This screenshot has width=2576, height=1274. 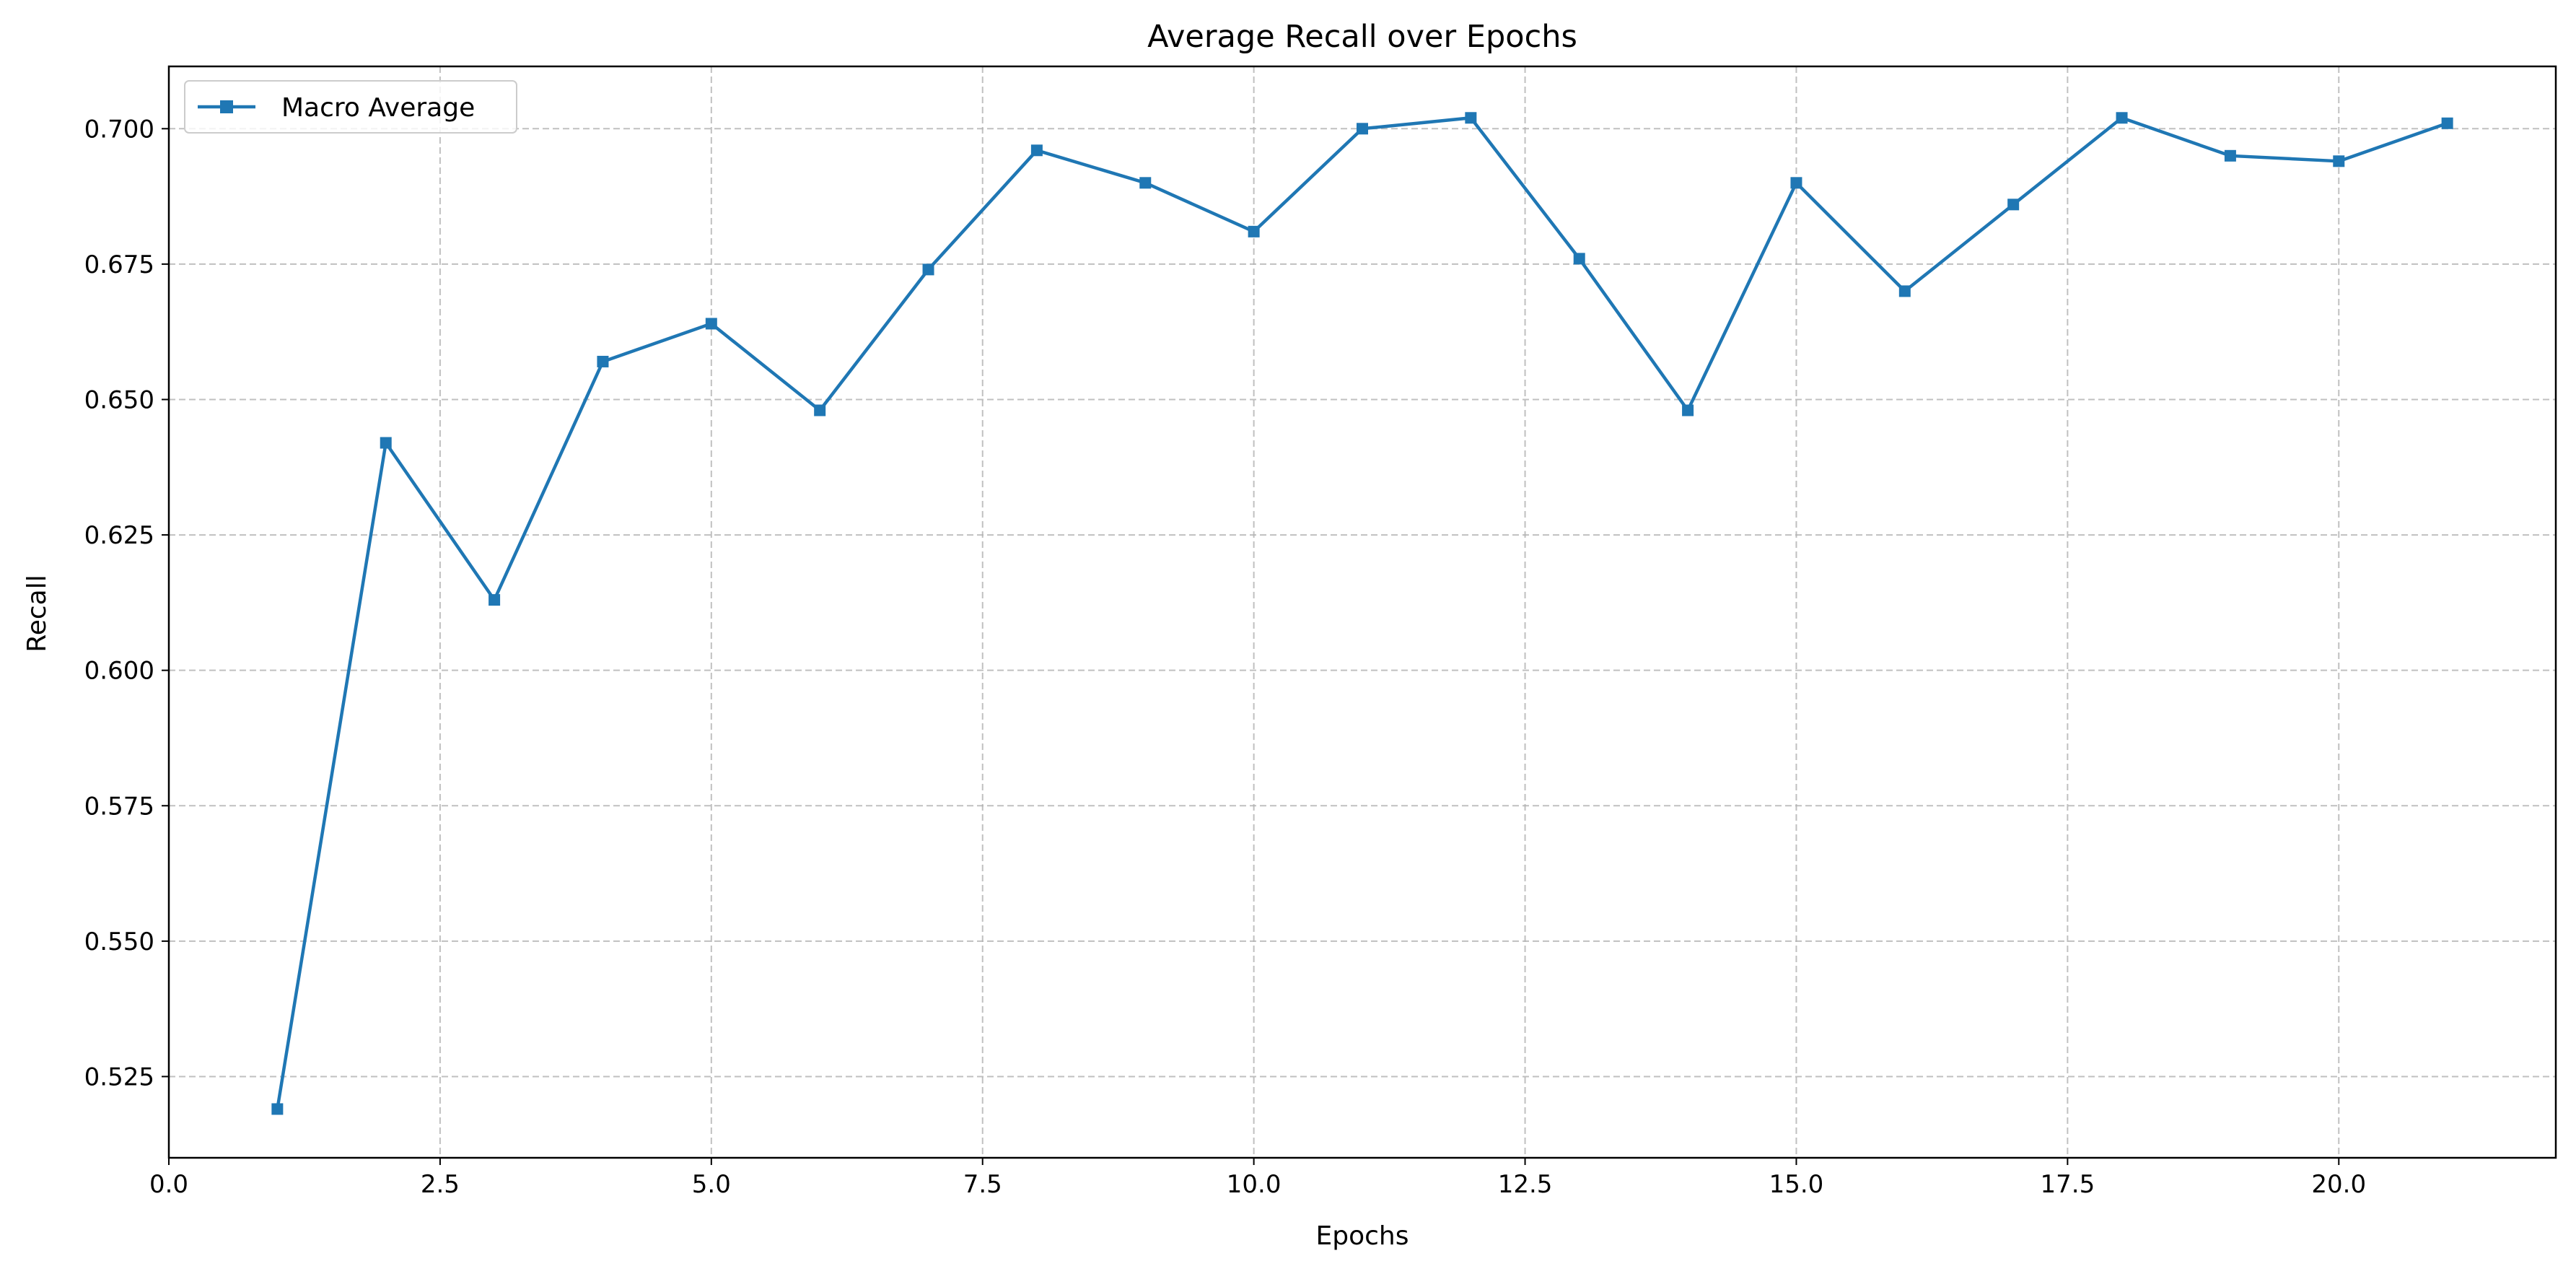 I want to click on x-tick-label: 20.0, so click(x=2338, y=1184).